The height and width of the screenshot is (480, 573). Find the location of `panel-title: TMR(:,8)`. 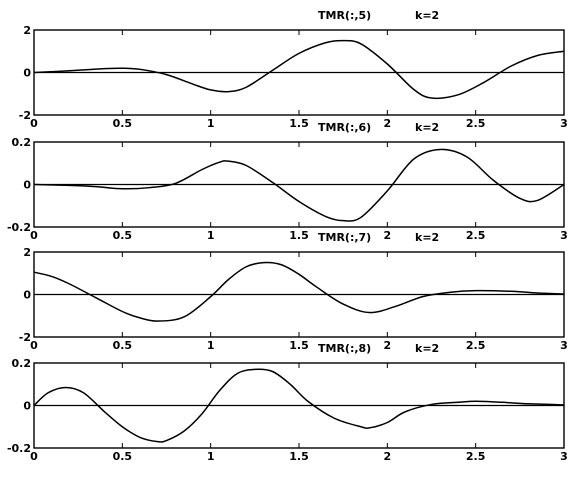

panel-title: TMR(:,8) is located at coordinates (344, 348).